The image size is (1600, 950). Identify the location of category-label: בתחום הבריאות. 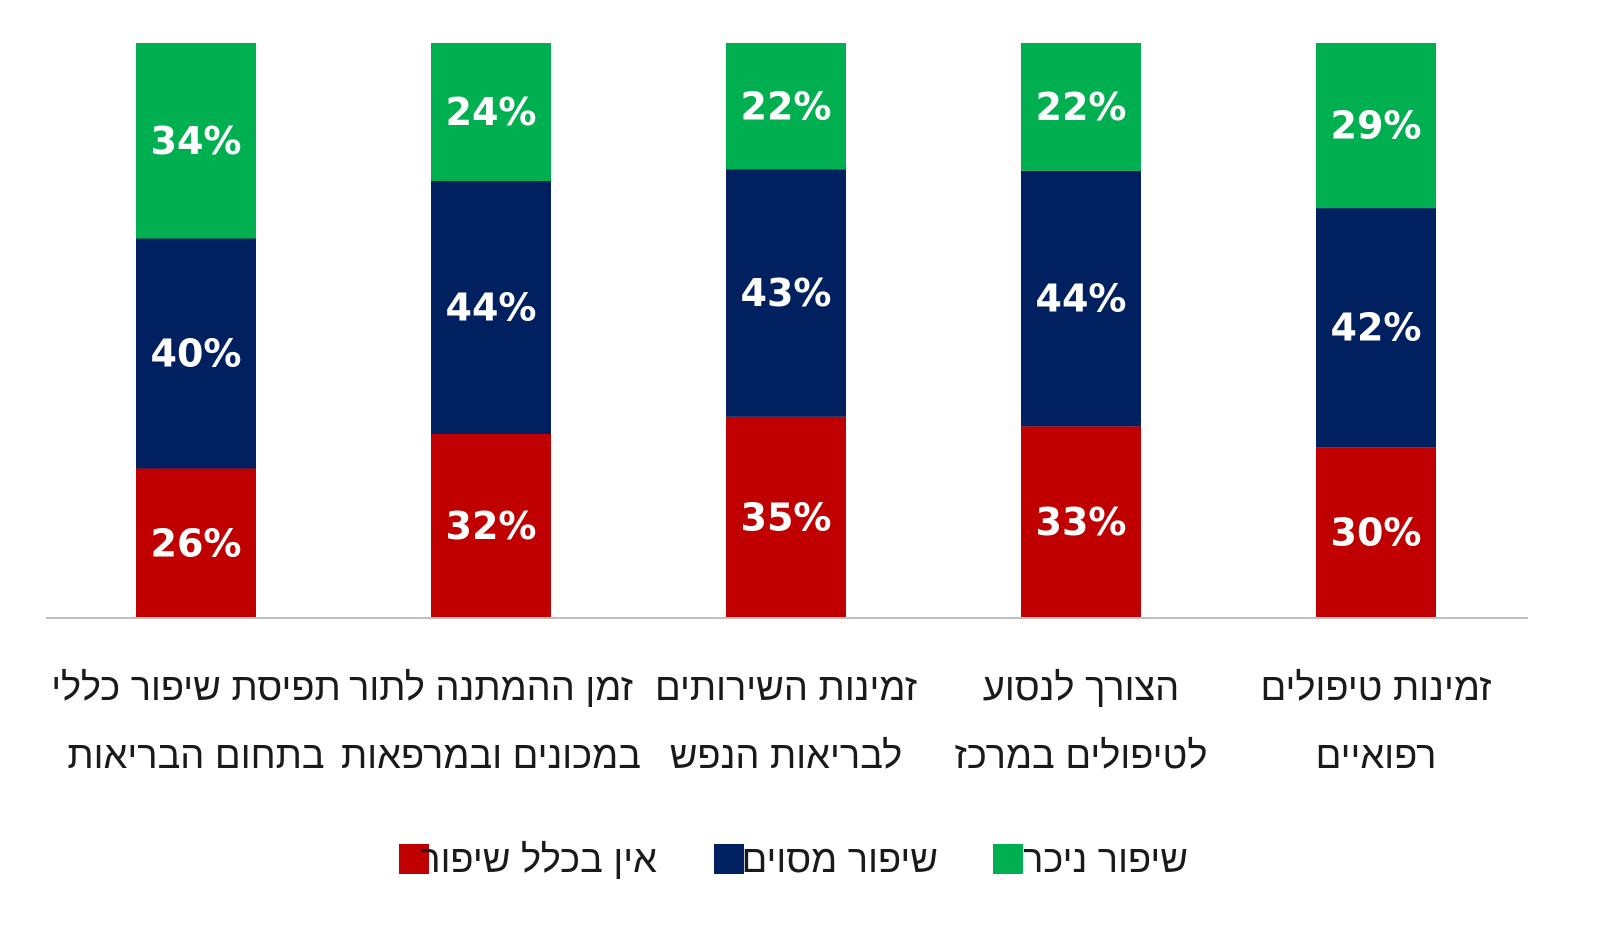
(195, 756).